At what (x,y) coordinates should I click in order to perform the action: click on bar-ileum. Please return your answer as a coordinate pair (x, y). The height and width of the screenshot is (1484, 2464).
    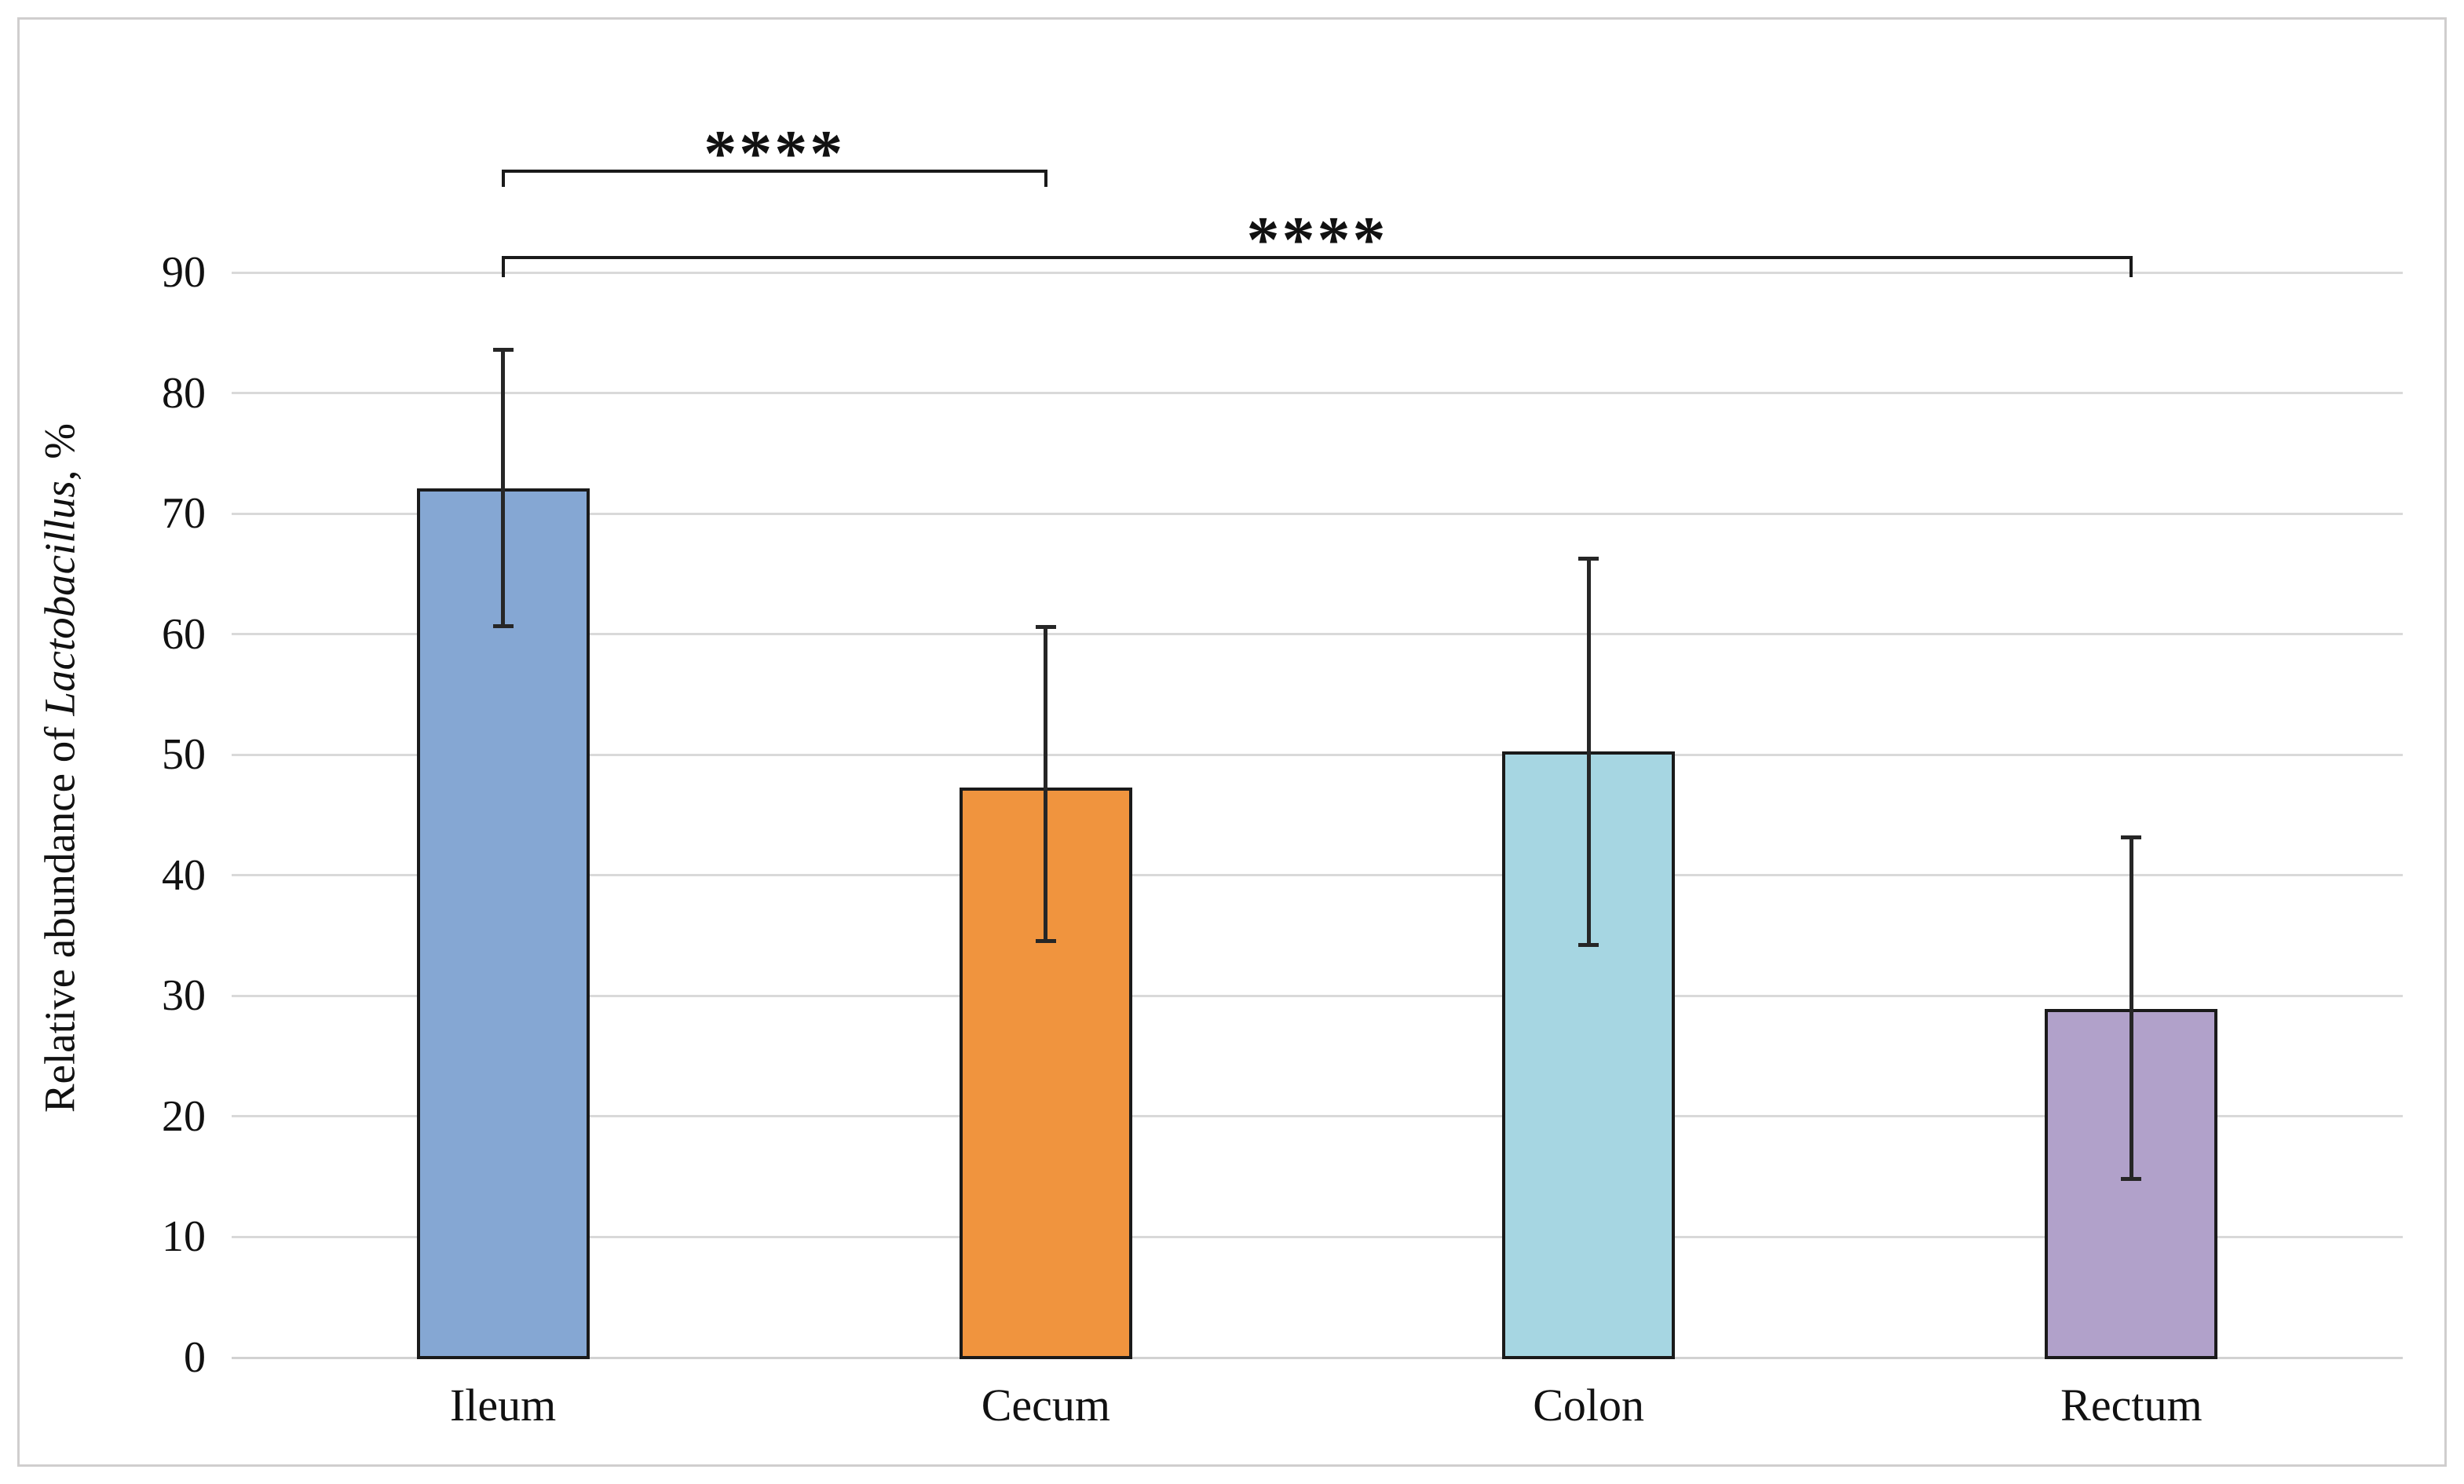
    Looking at the image, I should click on (503, 924).